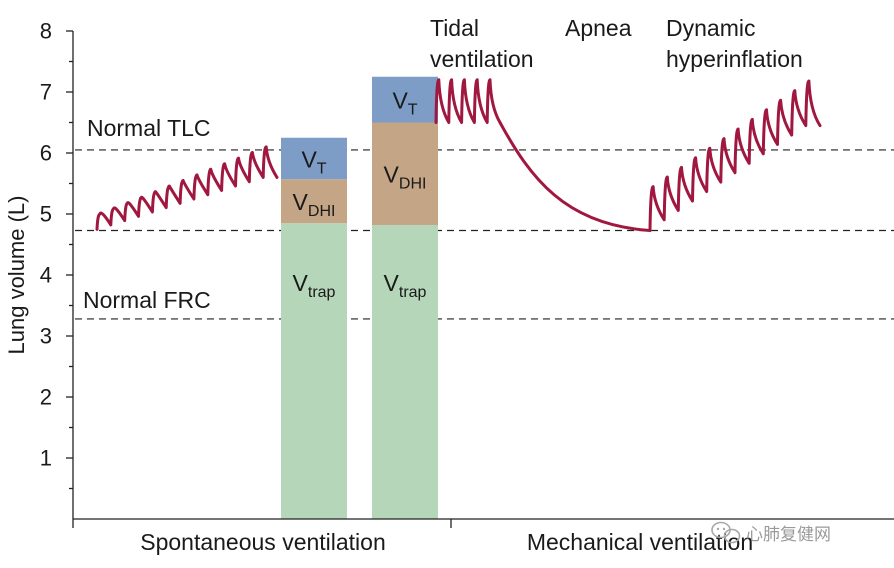  I want to click on normal-frc-label: Normal FRC, so click(147, 300).